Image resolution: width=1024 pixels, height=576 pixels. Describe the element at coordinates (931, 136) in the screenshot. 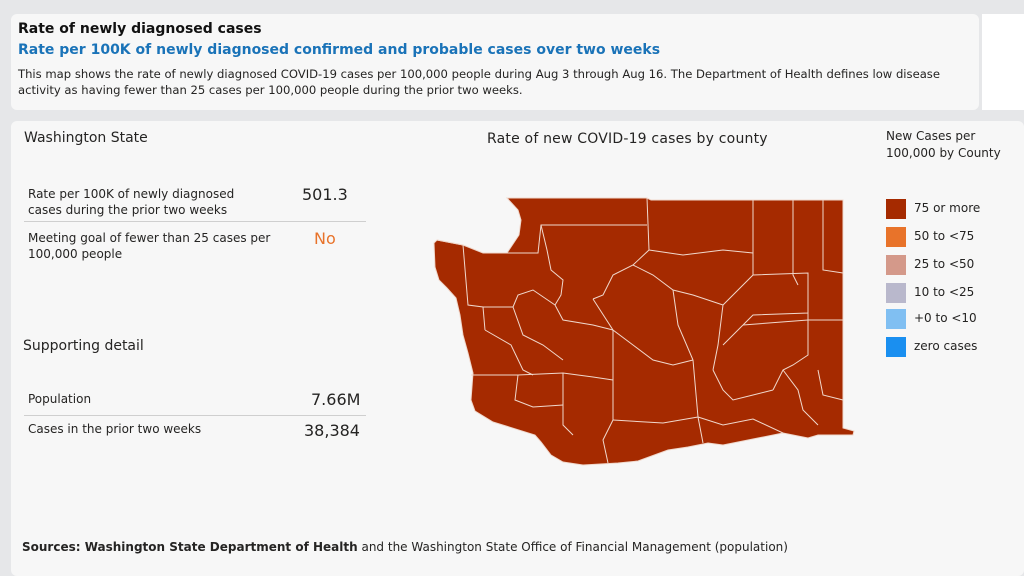

I see `legend-title-line1: New Cases per` at that location.